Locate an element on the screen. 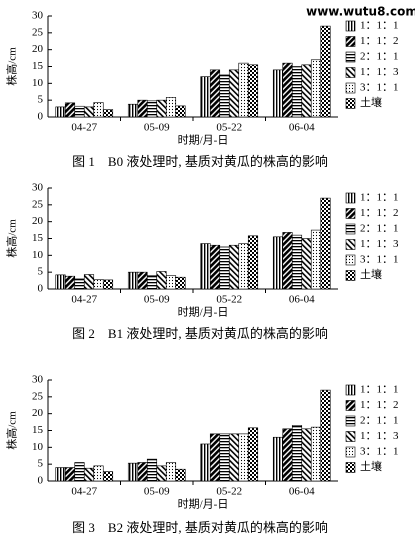  x-tick-label: 05-09 is located at coordinates (157, 128).